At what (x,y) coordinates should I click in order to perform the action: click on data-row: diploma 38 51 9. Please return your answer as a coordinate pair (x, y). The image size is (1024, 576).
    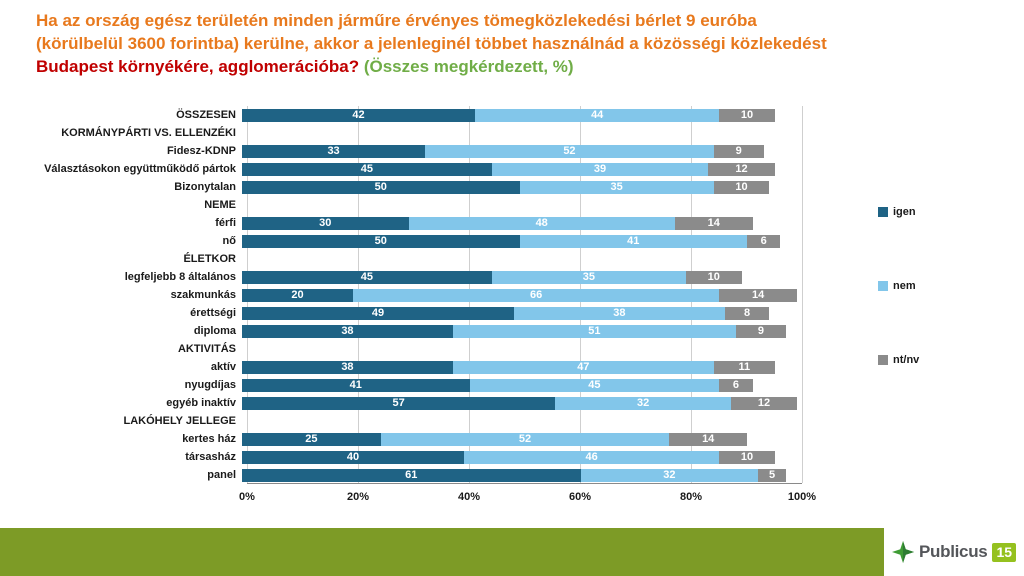
    Looking at the image, I should click on (416, 331).